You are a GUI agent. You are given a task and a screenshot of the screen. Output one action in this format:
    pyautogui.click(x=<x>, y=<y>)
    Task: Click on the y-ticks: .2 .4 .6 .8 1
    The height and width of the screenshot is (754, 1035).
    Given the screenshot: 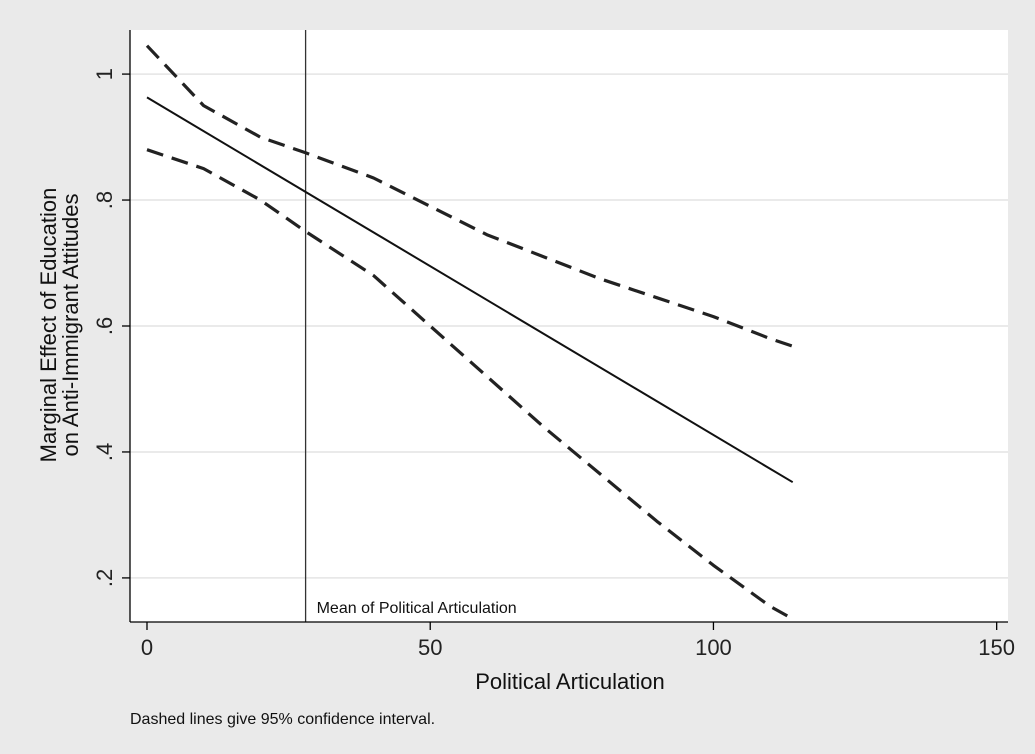 What is the action you would take?
    pyautogui.click(x=111, y=327)
    